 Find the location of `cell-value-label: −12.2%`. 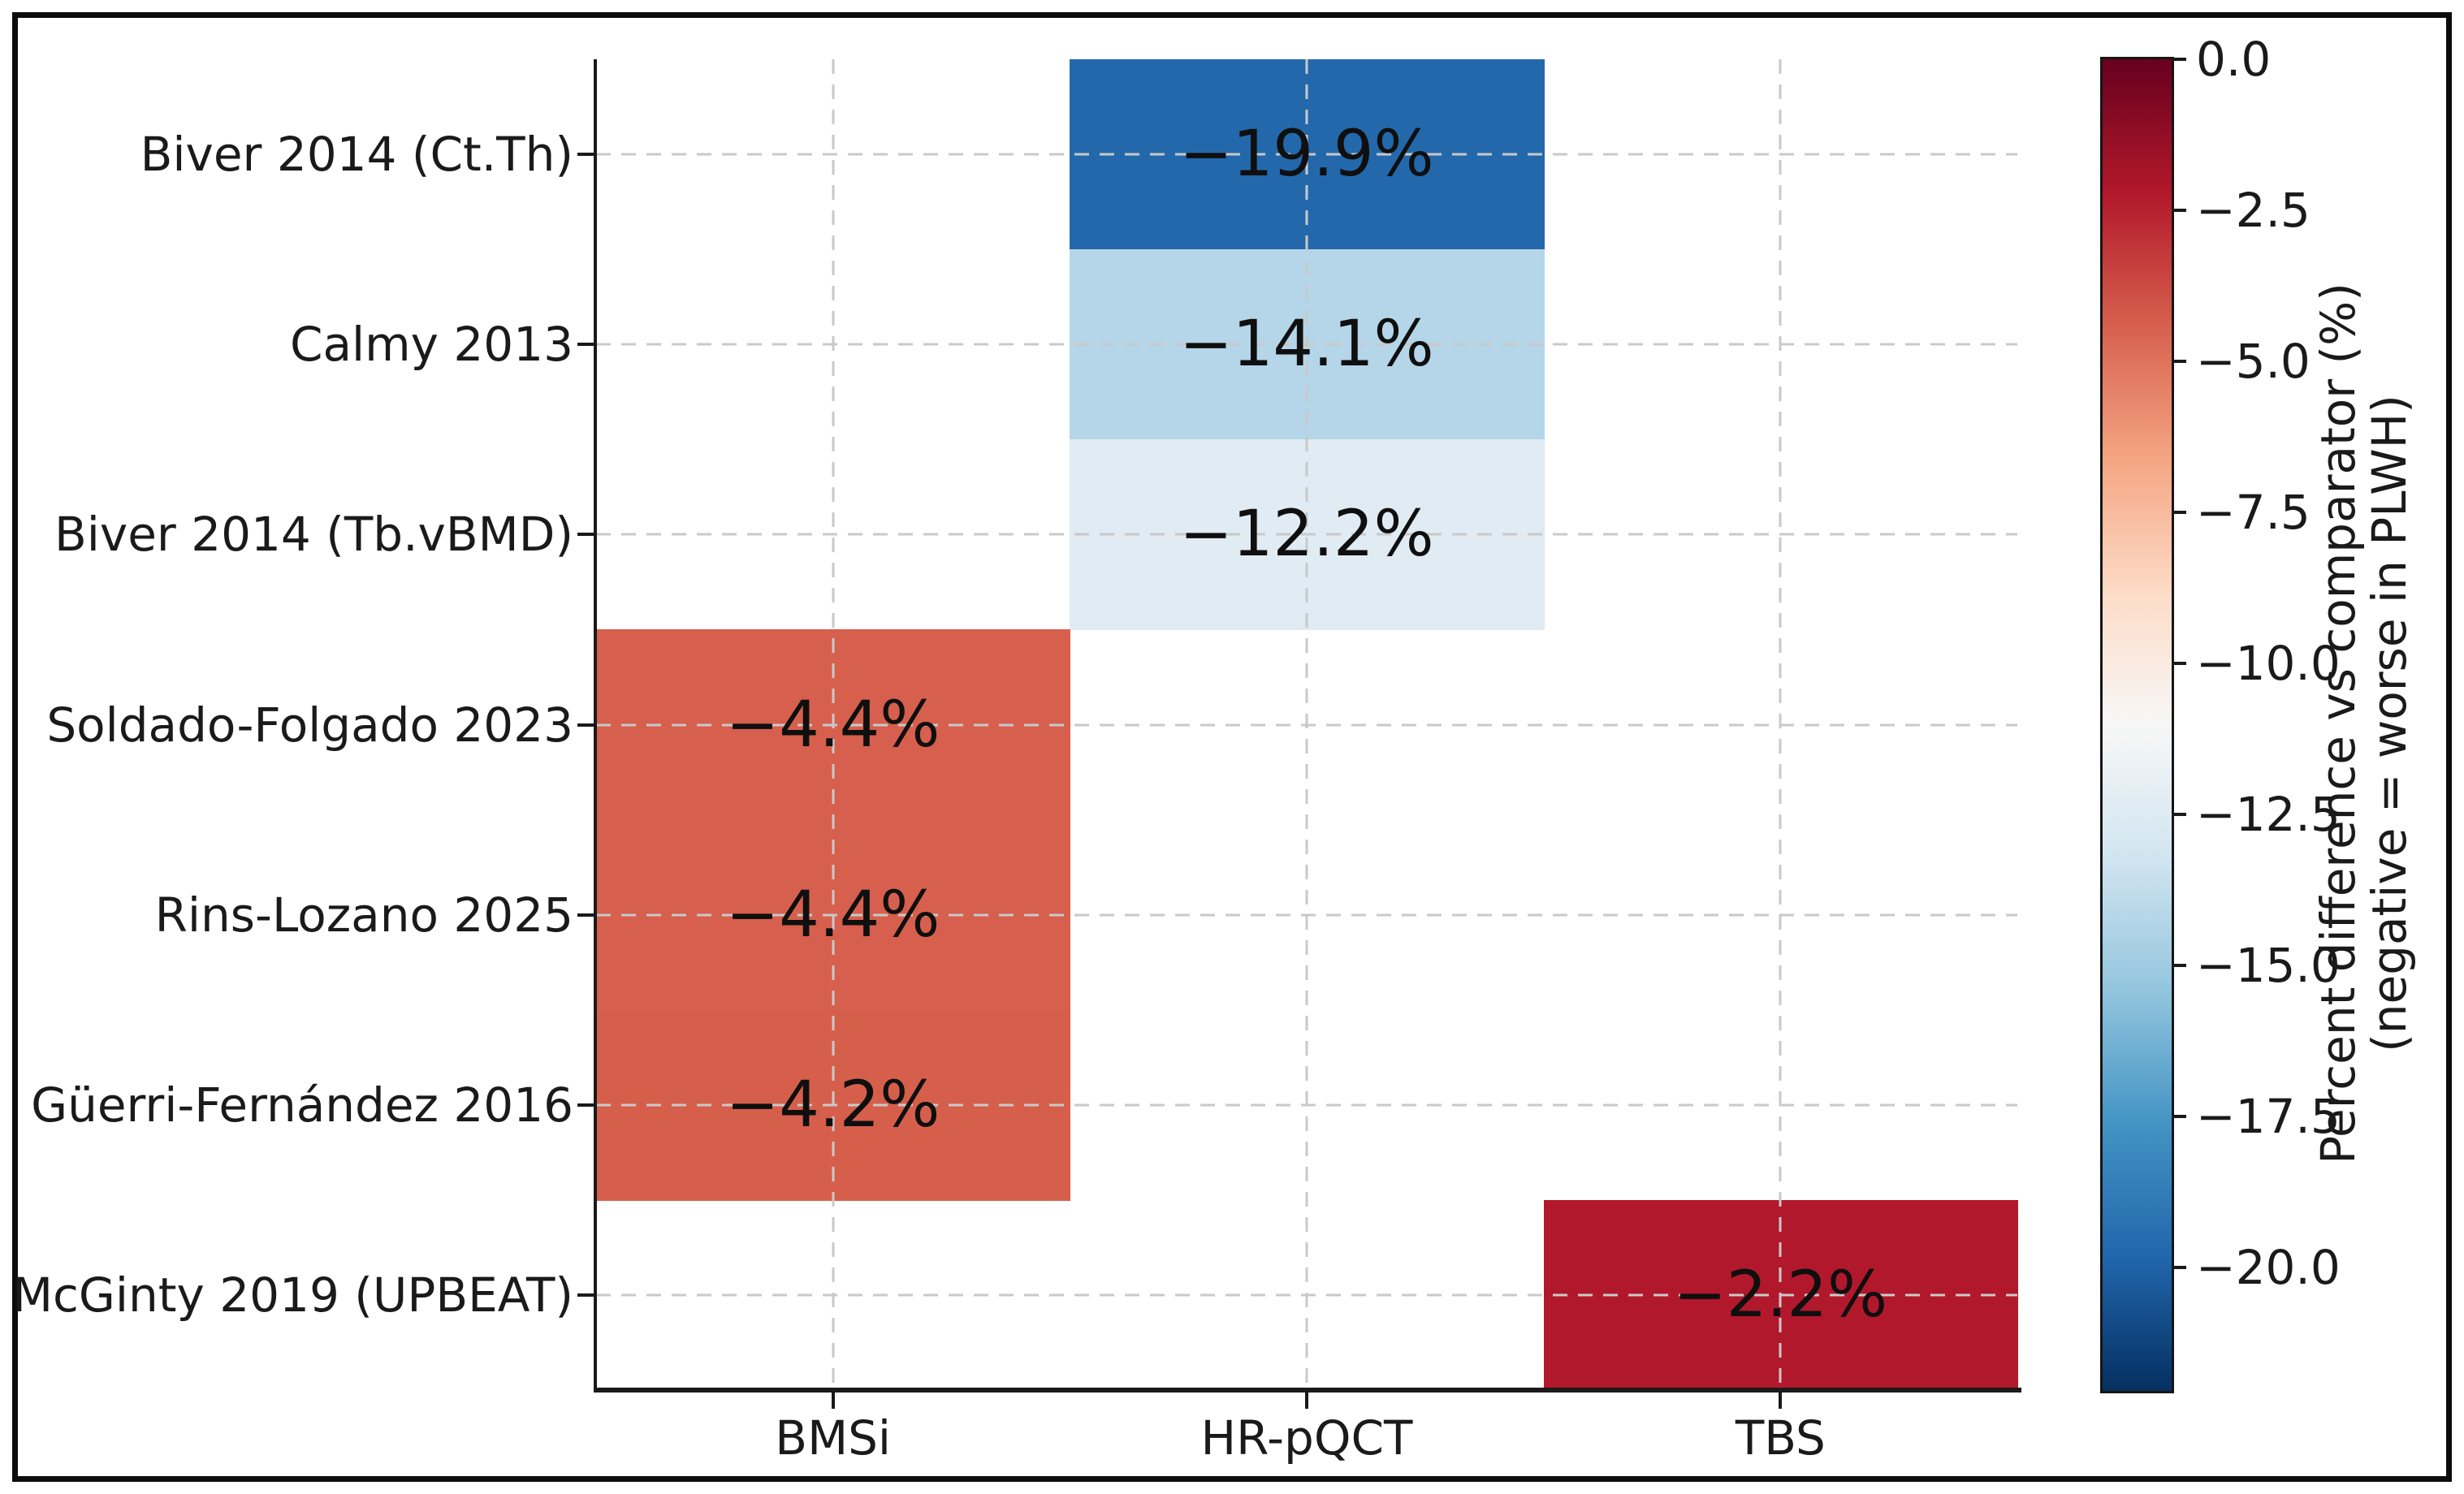

cell-value-label: −12.2% is located at coordinates (1306, 535).